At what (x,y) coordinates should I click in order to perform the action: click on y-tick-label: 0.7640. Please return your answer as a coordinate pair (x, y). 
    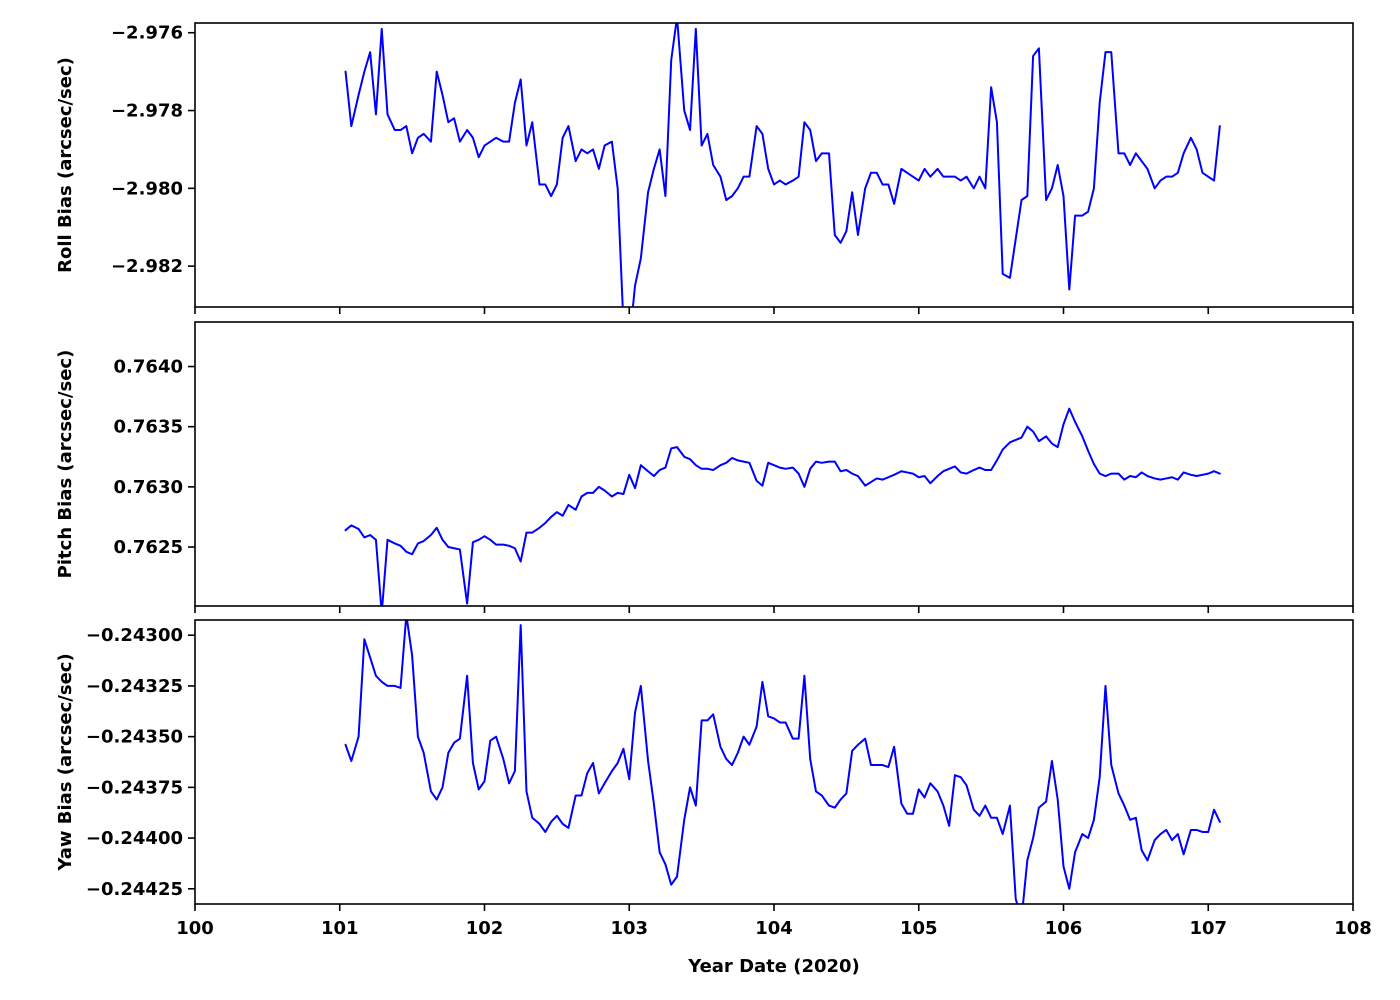
    Looking at the image, I should click on (148, 367).